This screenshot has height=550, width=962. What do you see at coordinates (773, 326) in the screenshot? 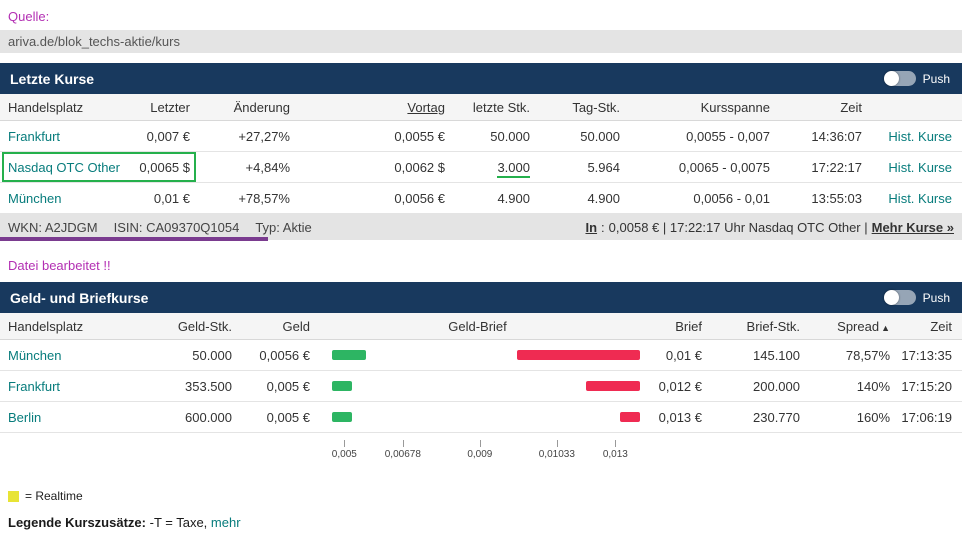
I see `col2-brief-stk: Brief-Stk.` at bounding box center [773, 326].